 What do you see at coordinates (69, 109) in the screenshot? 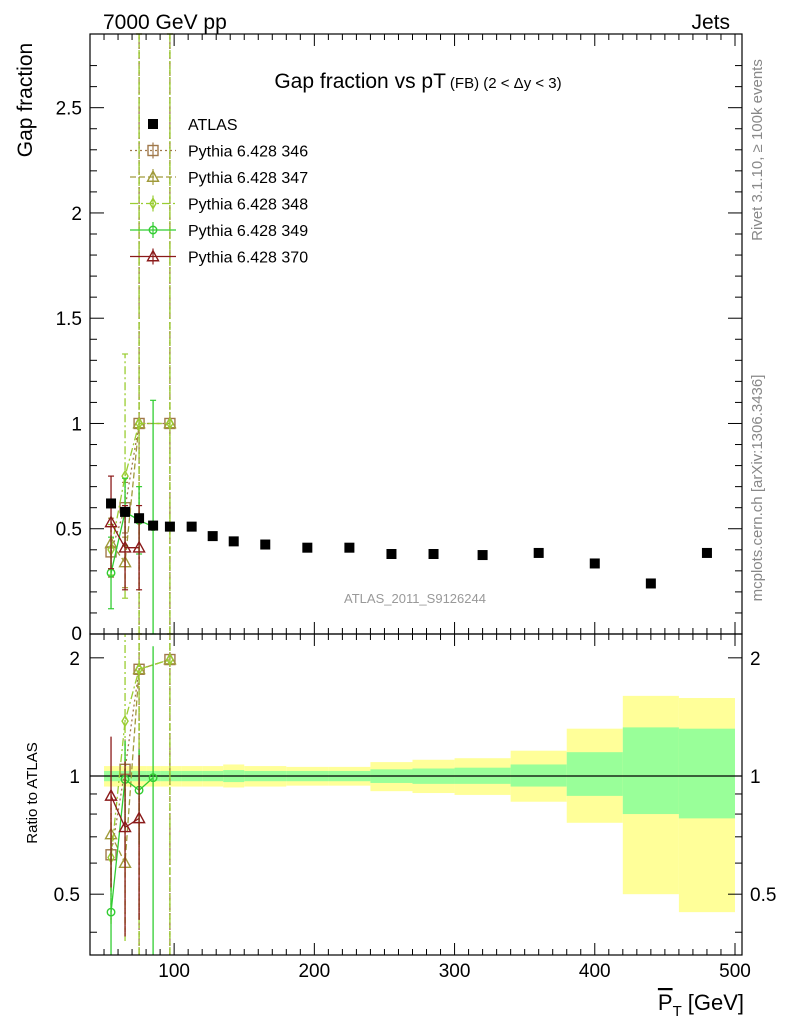
I see `y-tick-label: 2.5` at bounding box center [69, 109].